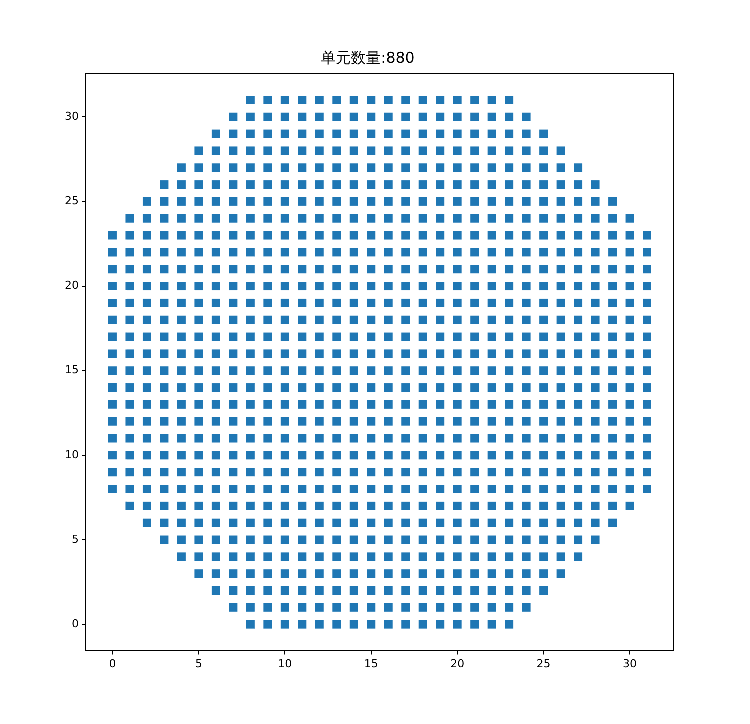  Describe the element at coordinates (371, 663) in the screenshot. I see `x-tick-label: 15` at that location.